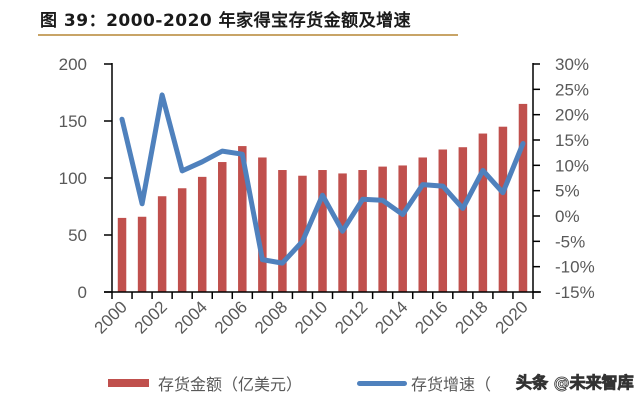 The image size is (640, 403). Describe the element at coordinates (567, 191) in the screenshot. I see `right-tick-label: 5%` at that location.